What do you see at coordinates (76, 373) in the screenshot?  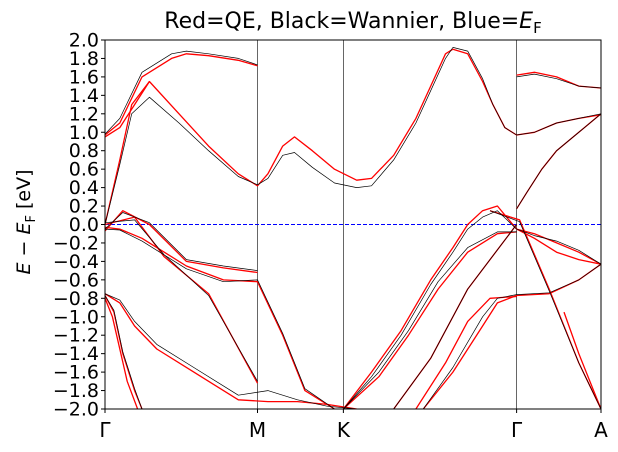 I see `y-tick-label: −1.6` at bounding box center [76, 373].